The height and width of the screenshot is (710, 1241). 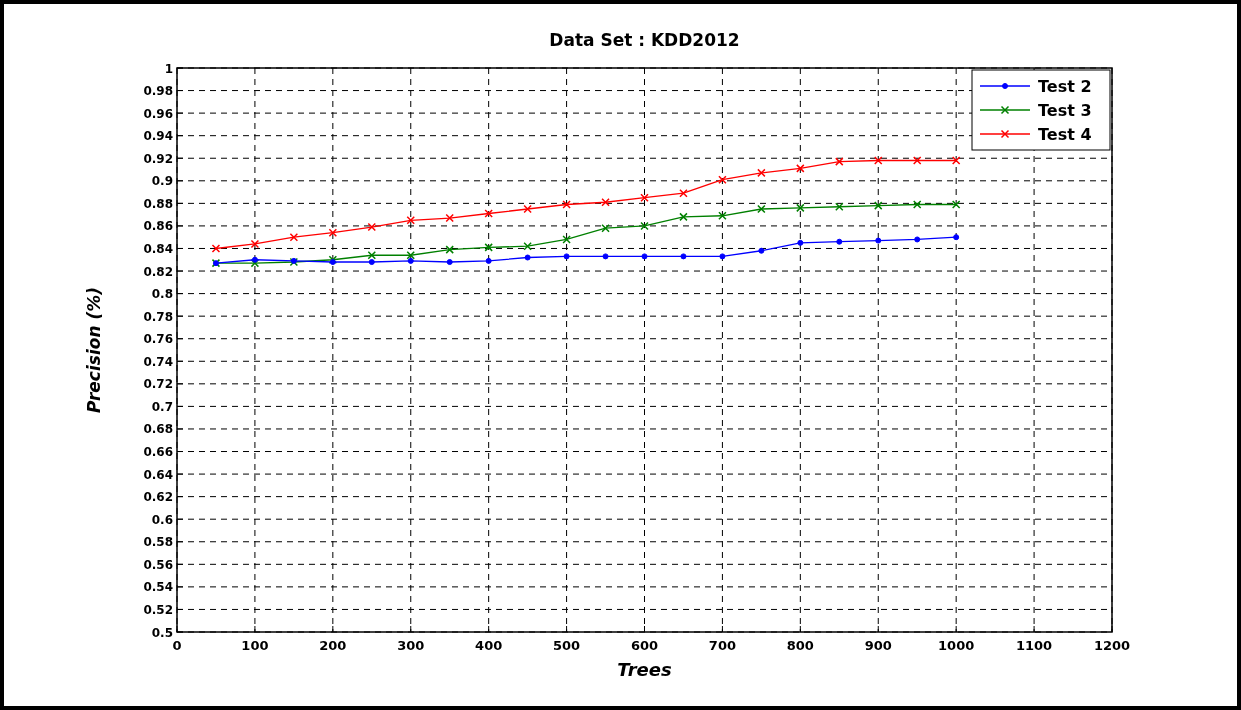 What do you see at coordinates (158, 587) in the screenshot?
I see `y-tick-label: 0.54` at bounding box center [158, 587].